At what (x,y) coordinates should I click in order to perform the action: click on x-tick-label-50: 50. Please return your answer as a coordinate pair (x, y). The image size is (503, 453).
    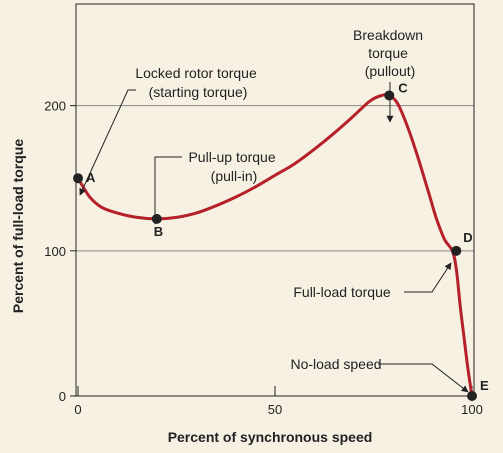
    Looking at the image, I should click on (275, 409).